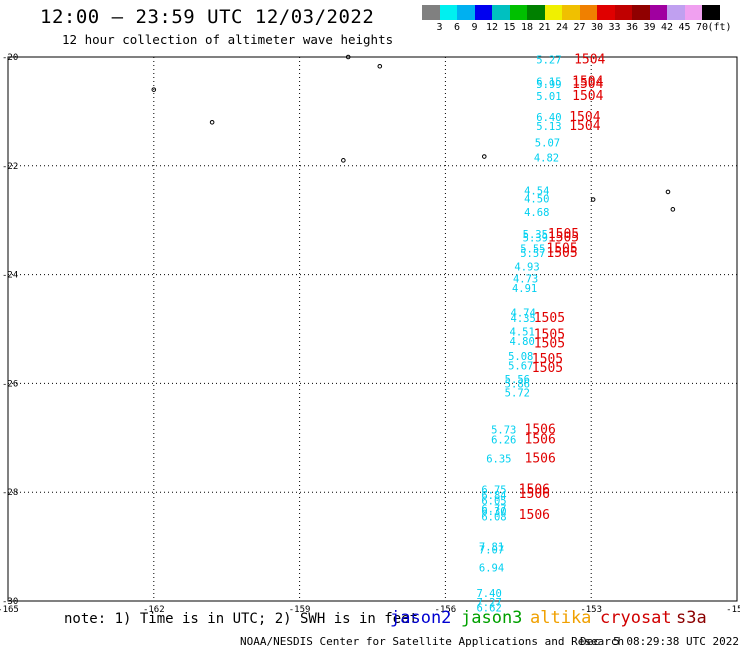 This screenshot has height=650, width=740. Describe the element at coordinates (493, 518) in the screenshot. I see `swh-label: 6.08` at that location.